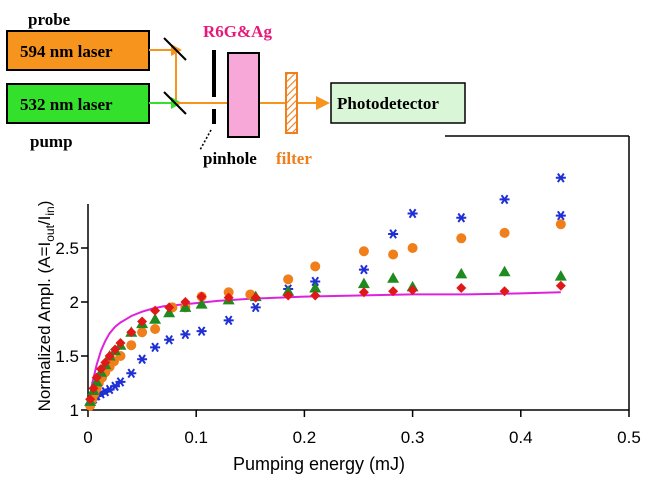 The height and width of the screenshot is (482, 647). What do you see at coordinates (87, 437) in the screenshot?
I see `x-tick-label: 0` at bounding box center [87, 437].